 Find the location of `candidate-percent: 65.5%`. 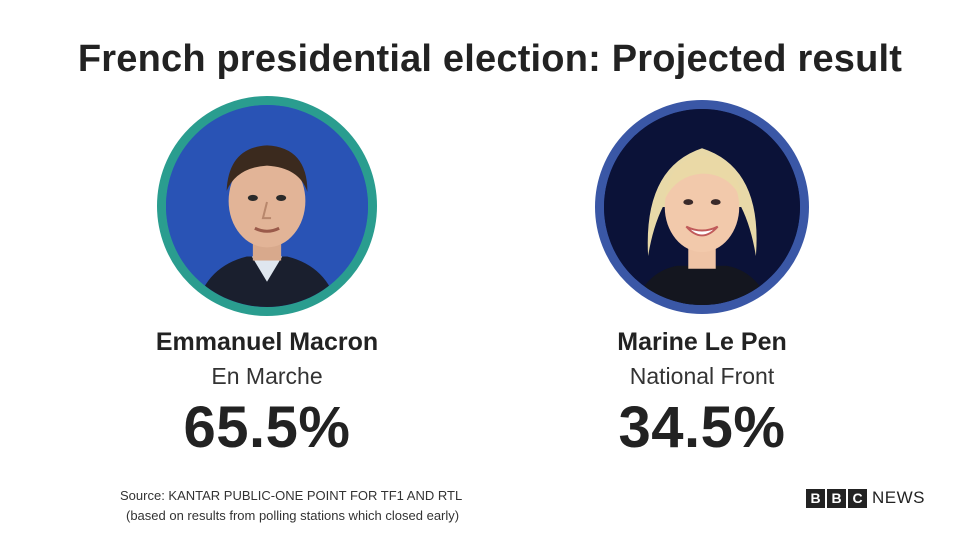

candidate-percent: 65.5% is located at coordinates (267, 427).